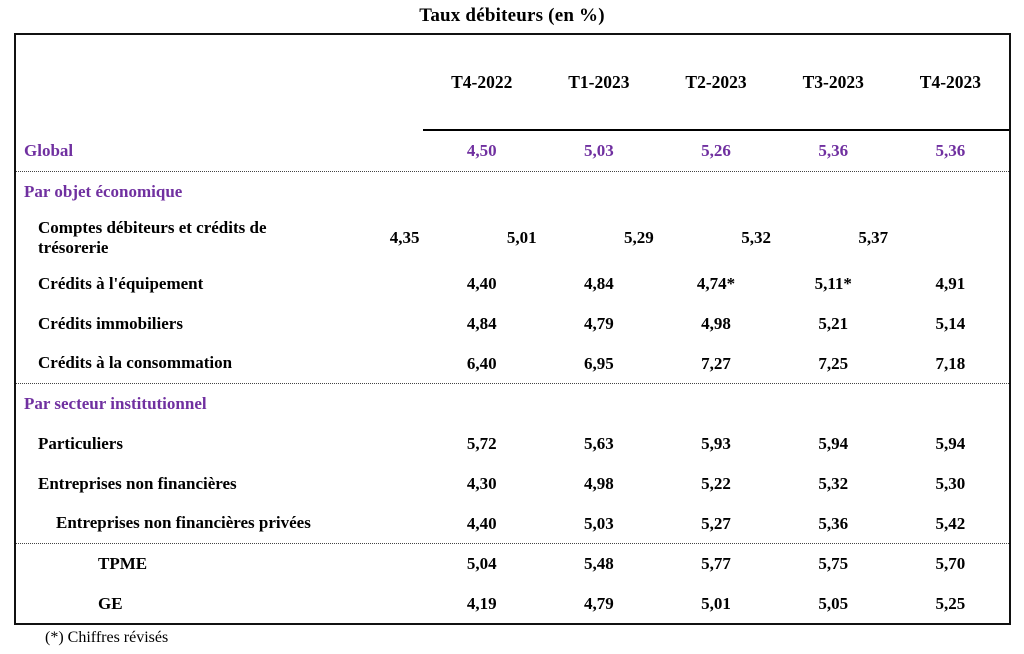 Image resolution: width=1024 pixels, height=654 pixels. I want to click on value-cell: 4,19, so click(481, 603).